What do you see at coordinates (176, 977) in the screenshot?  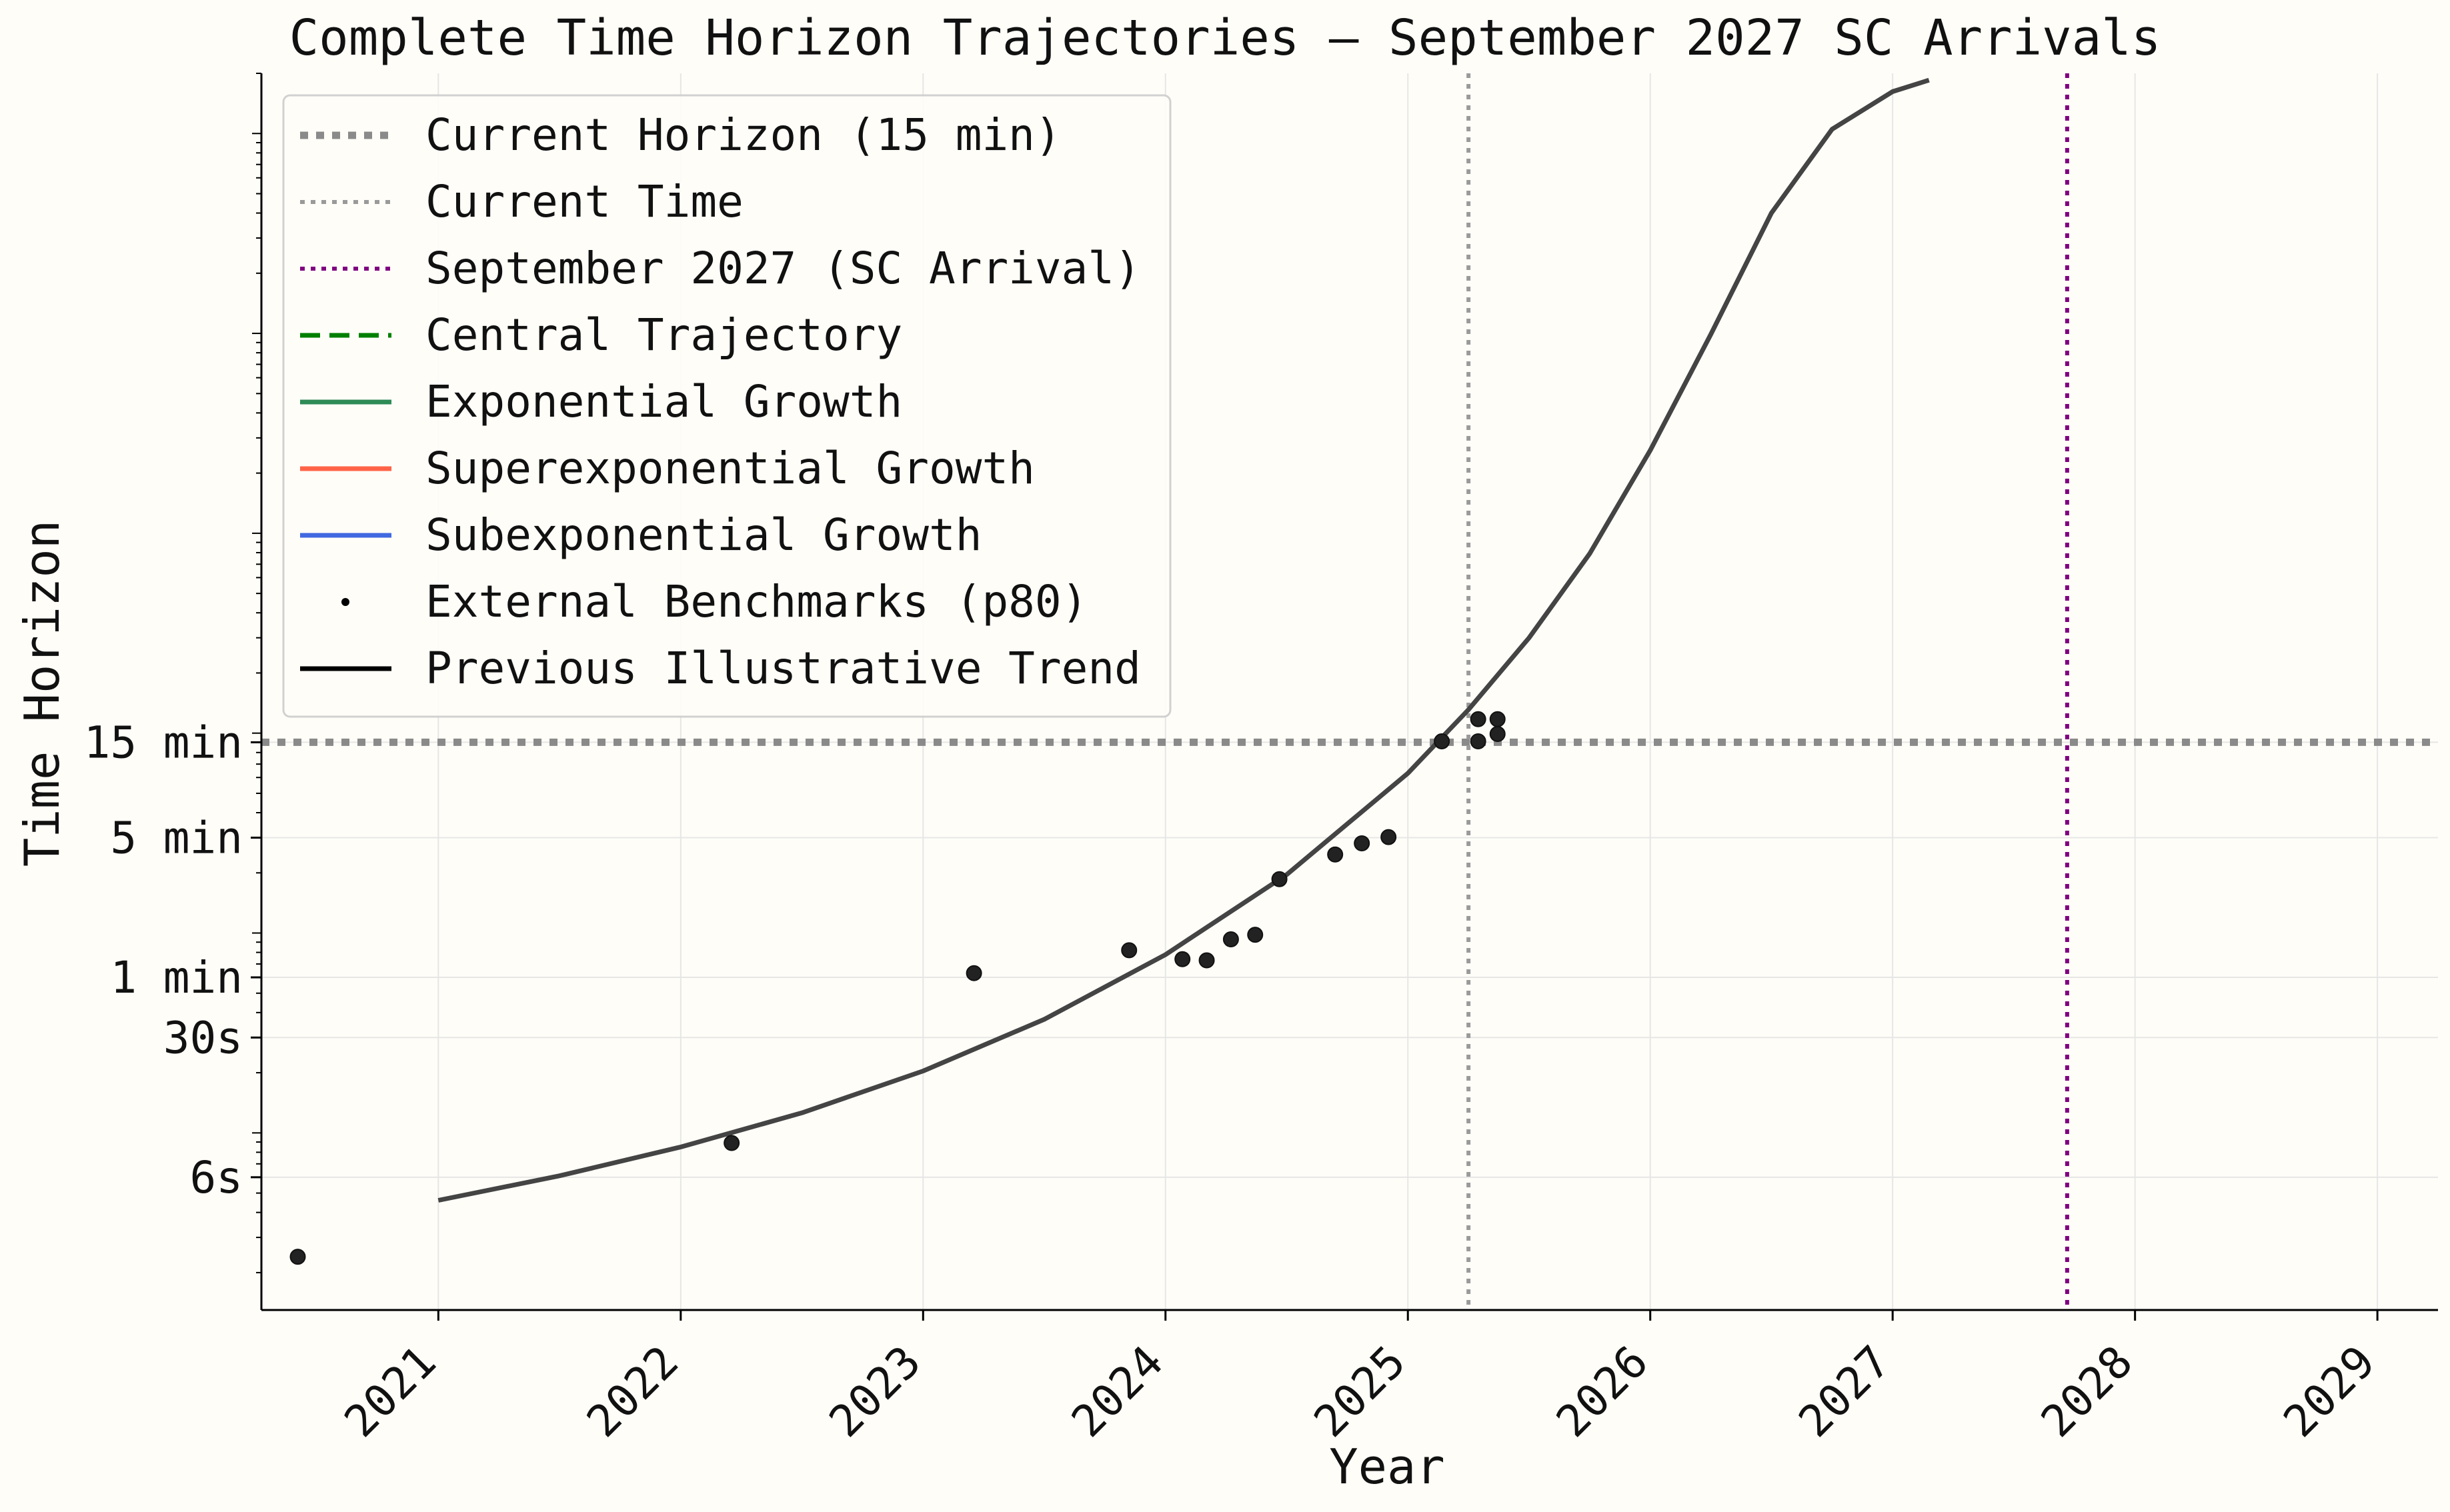 I see `y-tick-label: 1 min` at bounding box center [176, 977].